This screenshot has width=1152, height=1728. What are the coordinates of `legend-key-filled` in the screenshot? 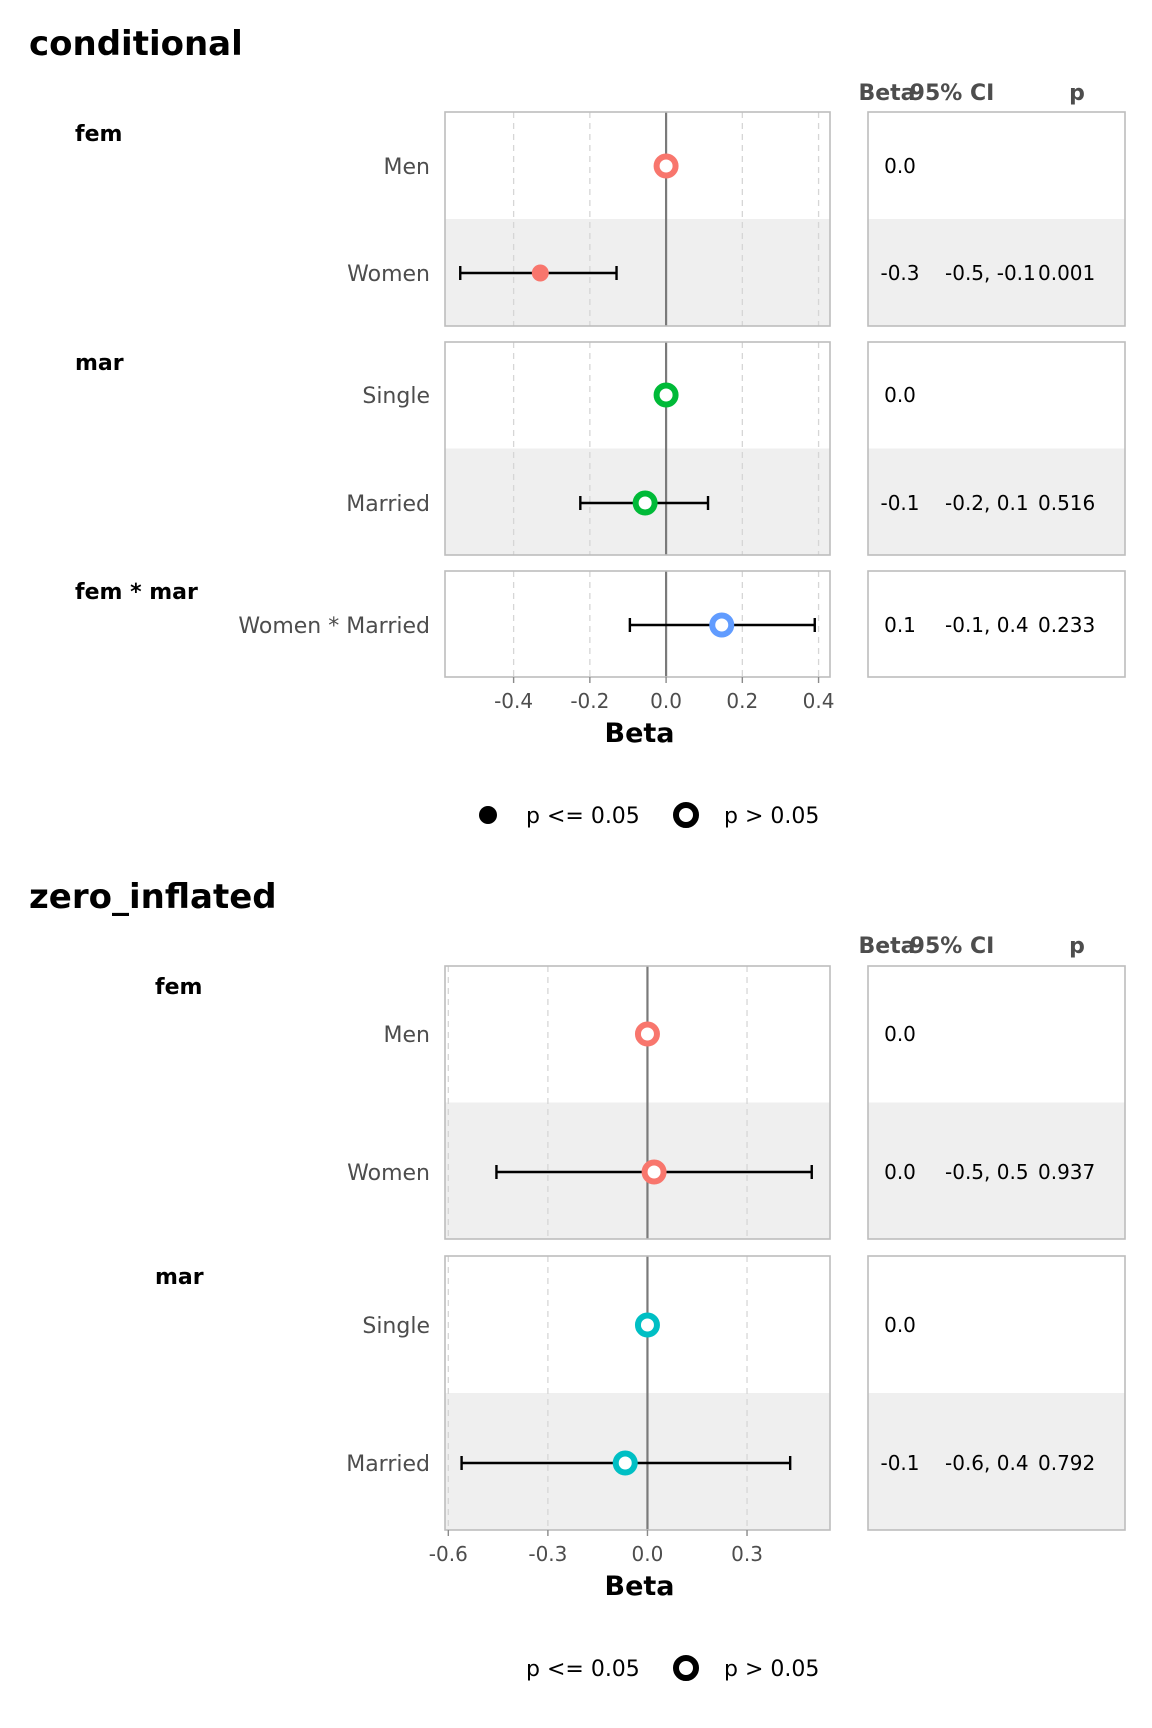 It's located at (488, 815).